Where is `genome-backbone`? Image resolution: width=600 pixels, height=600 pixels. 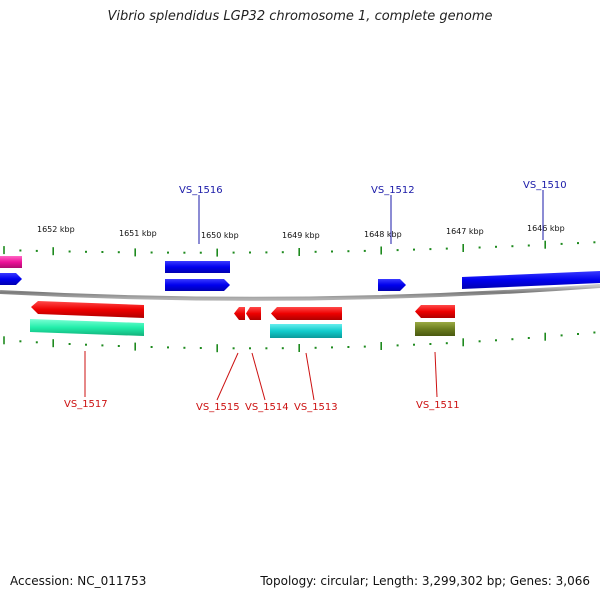
genome-backbone is located at coordinates (300, 292).